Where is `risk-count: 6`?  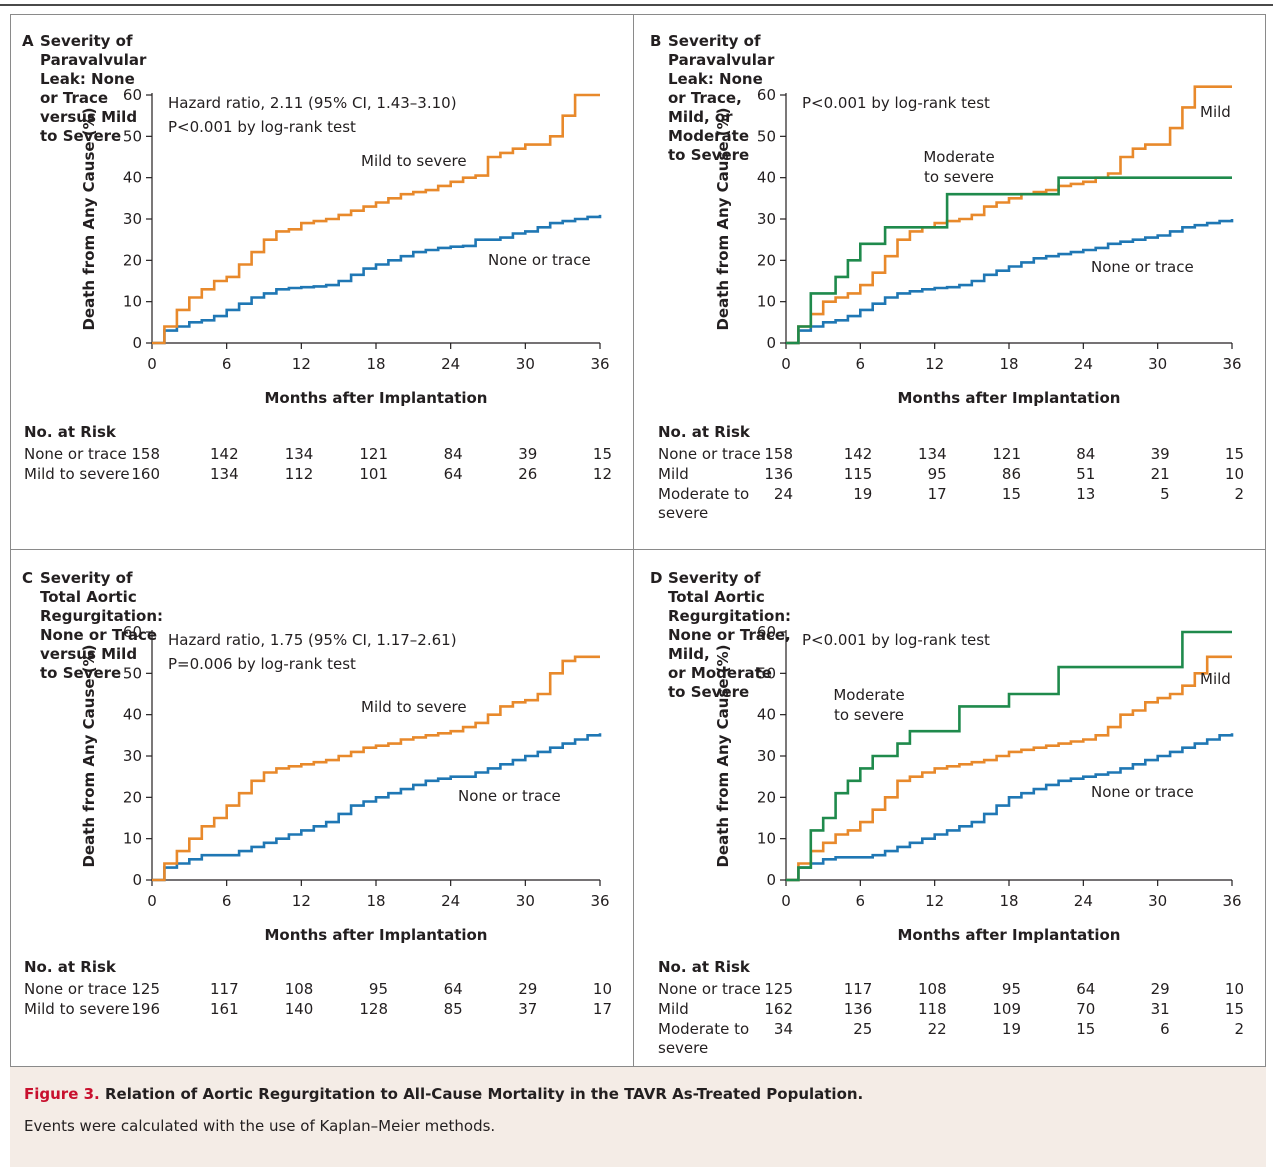 risk-count: 6 is located at coordinates (1165, 1029).